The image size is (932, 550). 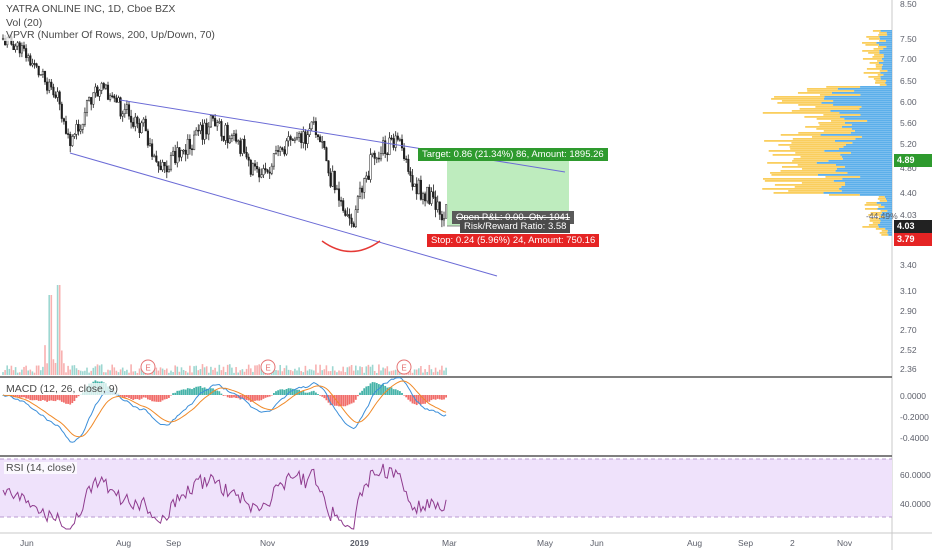 What do you see at coordinates (908, 311) in the screenshot?
I see `price-tick: 2.90` at bounding box center [908, 311].